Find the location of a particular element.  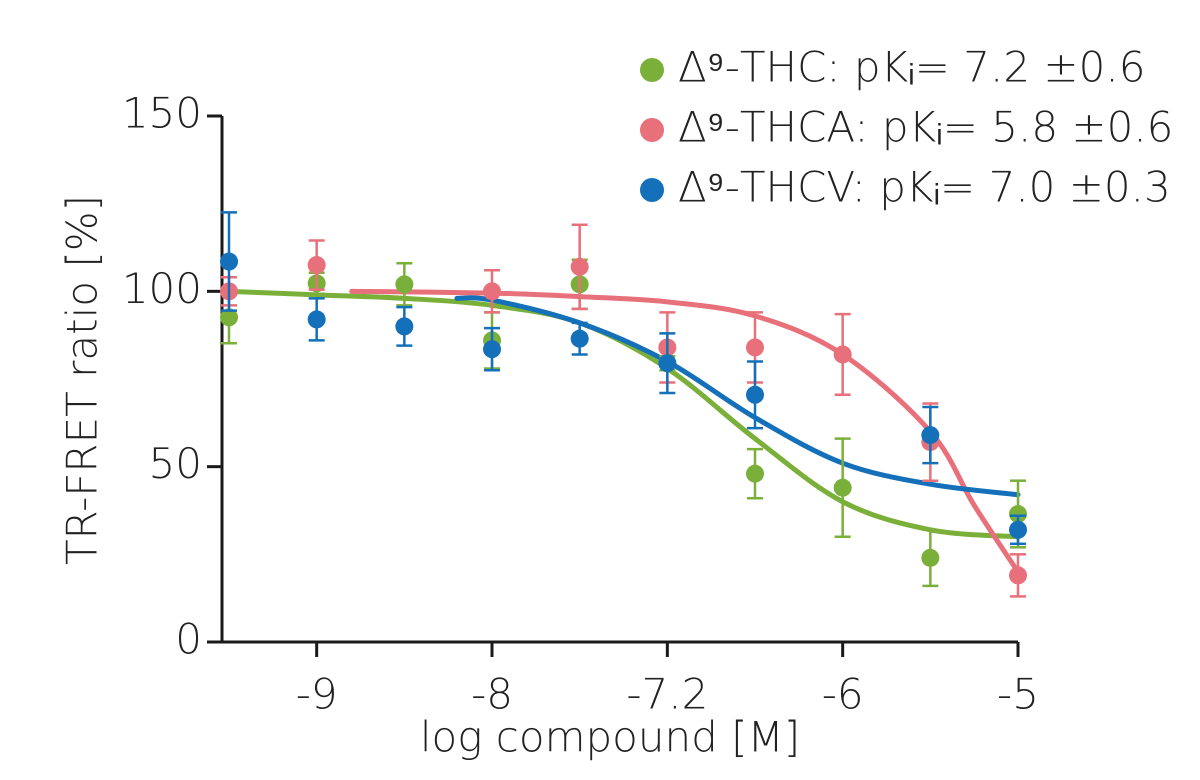

legend-label: Δ⁹-THC: pKᵢ= 7.2 ±0.6 is located at coordinates (911, 67).